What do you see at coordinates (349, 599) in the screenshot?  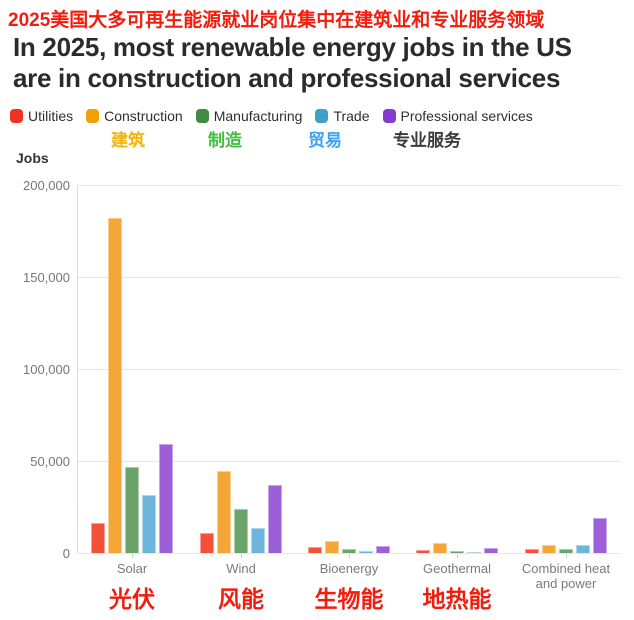 I see `x-axis-annotation-zh: 生物能` at bounding box center [349, 599].